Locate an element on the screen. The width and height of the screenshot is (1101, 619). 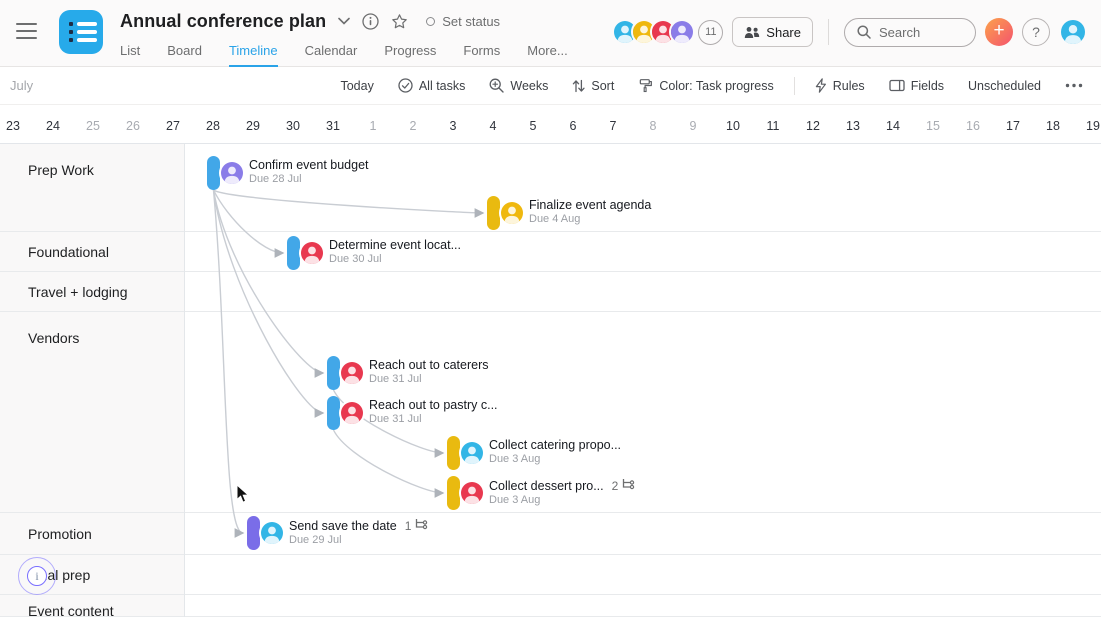
sort-icon is located at coordinates (579, 86).